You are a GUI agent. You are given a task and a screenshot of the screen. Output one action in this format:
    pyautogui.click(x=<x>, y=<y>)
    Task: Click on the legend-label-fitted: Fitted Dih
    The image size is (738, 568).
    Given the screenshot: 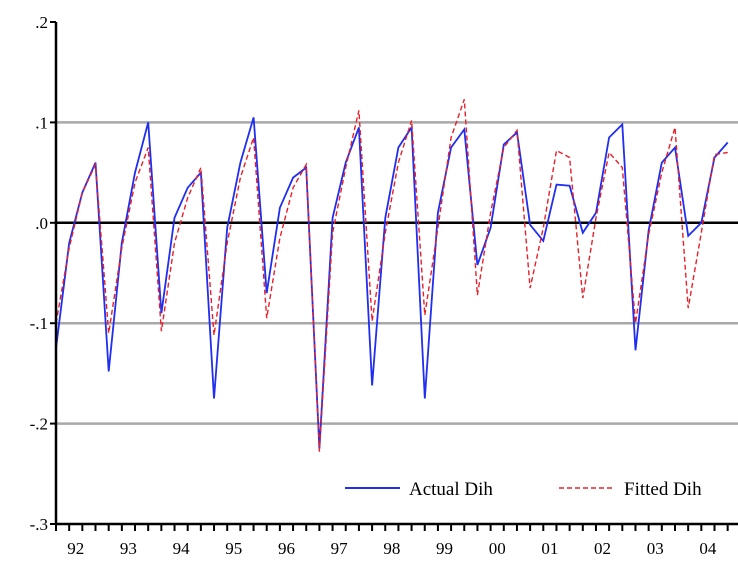 What is the action you would take?
    pyautogui.click(x=663, y=489)
    